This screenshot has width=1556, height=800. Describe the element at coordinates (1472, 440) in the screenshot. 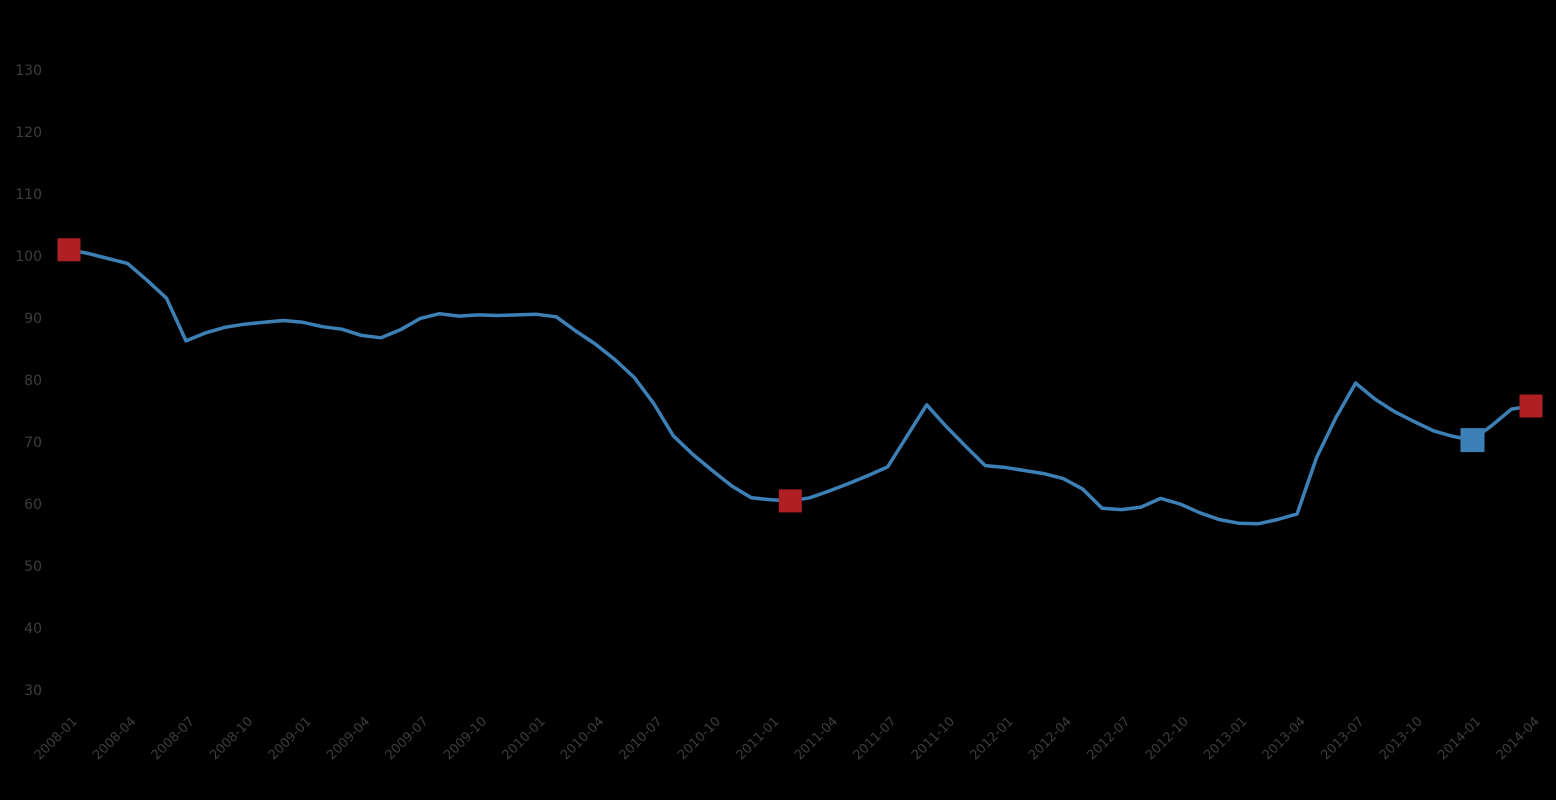

I see `latest-marker` at that location.